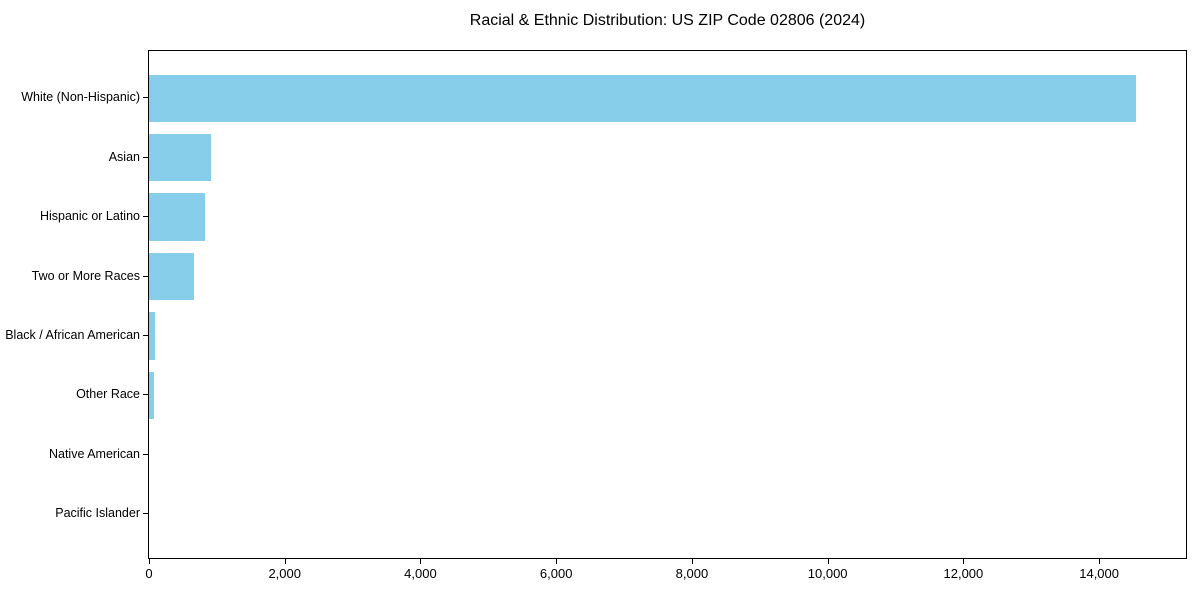 The height and width of the screenshot is (600, 1200). What do you see at coordinates (692, 573) in the screenshot?
I see `x-tick-label: 8,000` at bounding box center [692, 573].